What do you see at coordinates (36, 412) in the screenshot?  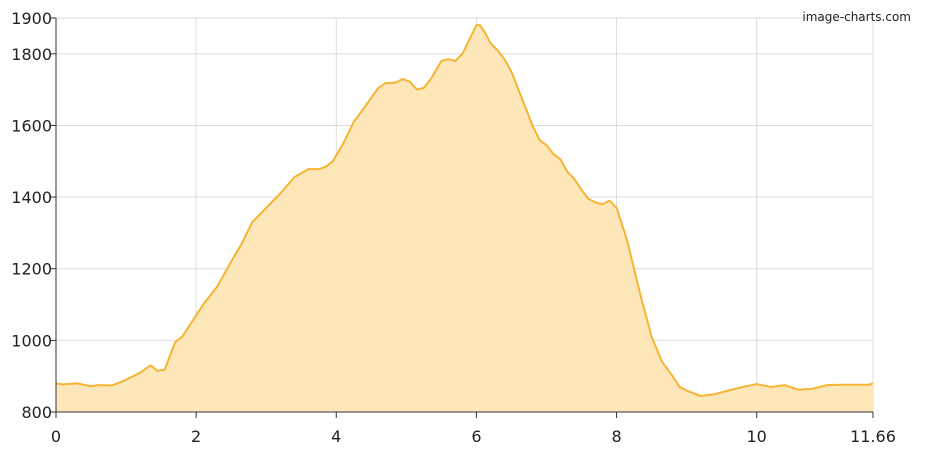 I see `y-tick-label: 800` at bounding box center [36, 412].